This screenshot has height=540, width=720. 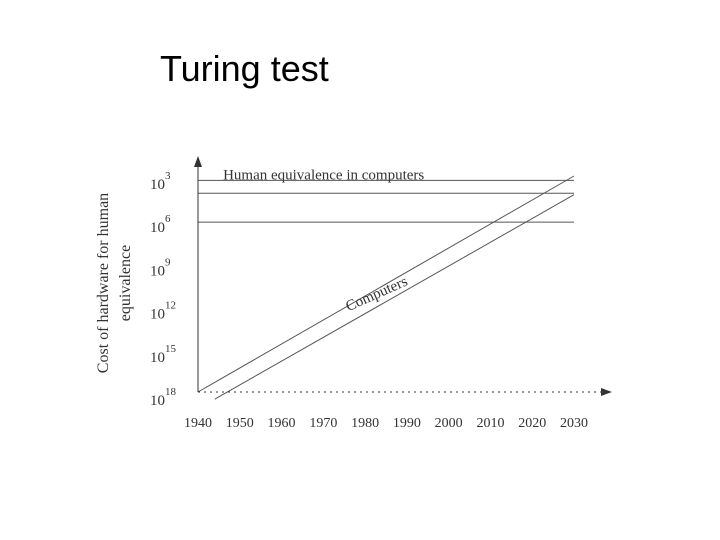 I want to click on y-tick-label: 10¹⁸, so click(x=163, y=397).